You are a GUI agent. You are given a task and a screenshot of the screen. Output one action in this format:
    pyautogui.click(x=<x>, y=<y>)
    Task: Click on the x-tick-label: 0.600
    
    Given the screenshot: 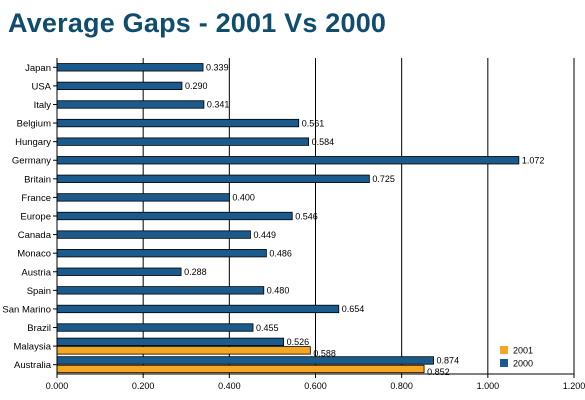 What is the action you would take?
    pyautogui.click(x=315, y=386)
    